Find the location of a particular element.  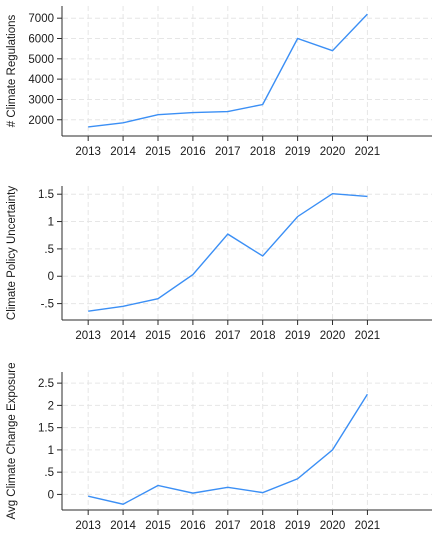

y-tick-label: 5000 is located at coordinates (41, 60).